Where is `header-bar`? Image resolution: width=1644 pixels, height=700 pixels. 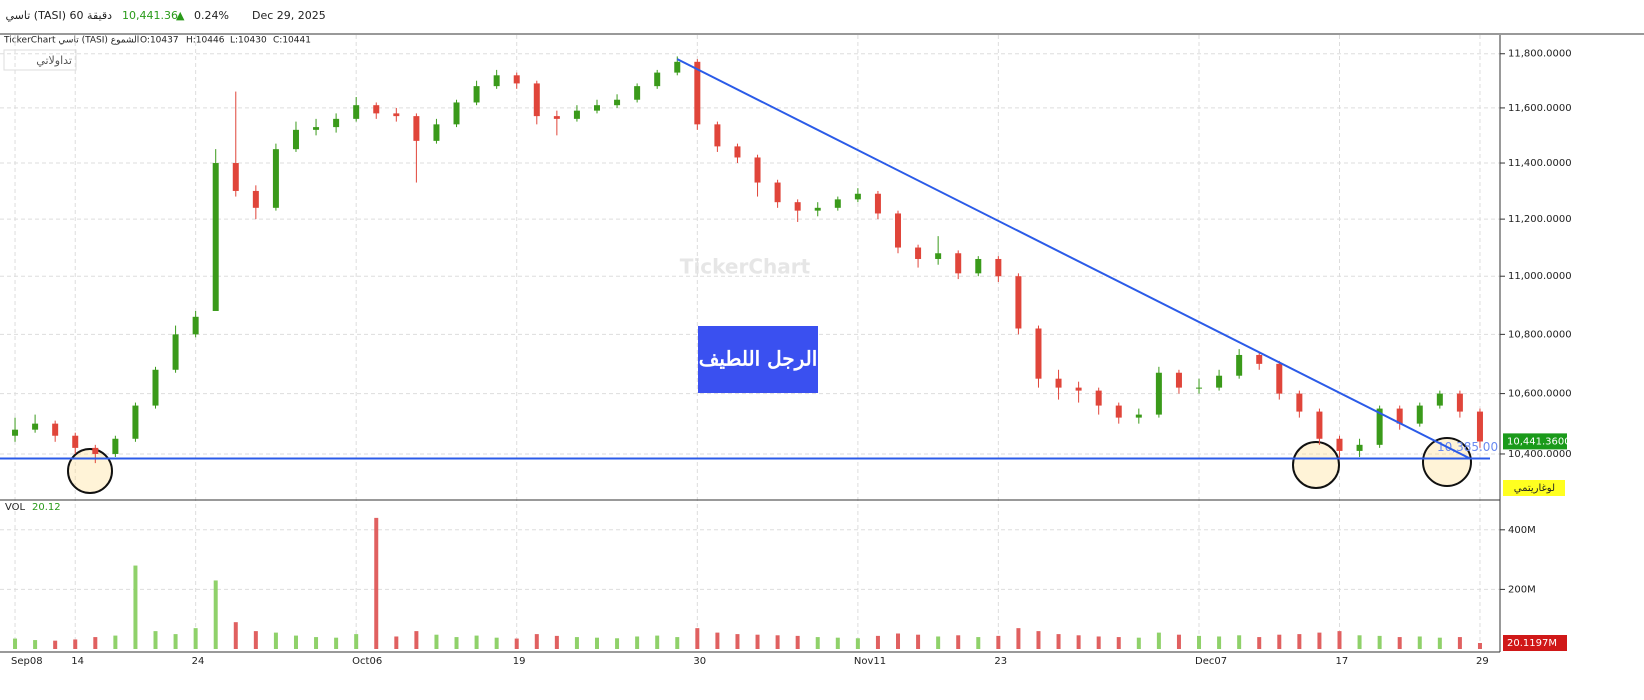
header-bar is located at coordinates (822, 16).